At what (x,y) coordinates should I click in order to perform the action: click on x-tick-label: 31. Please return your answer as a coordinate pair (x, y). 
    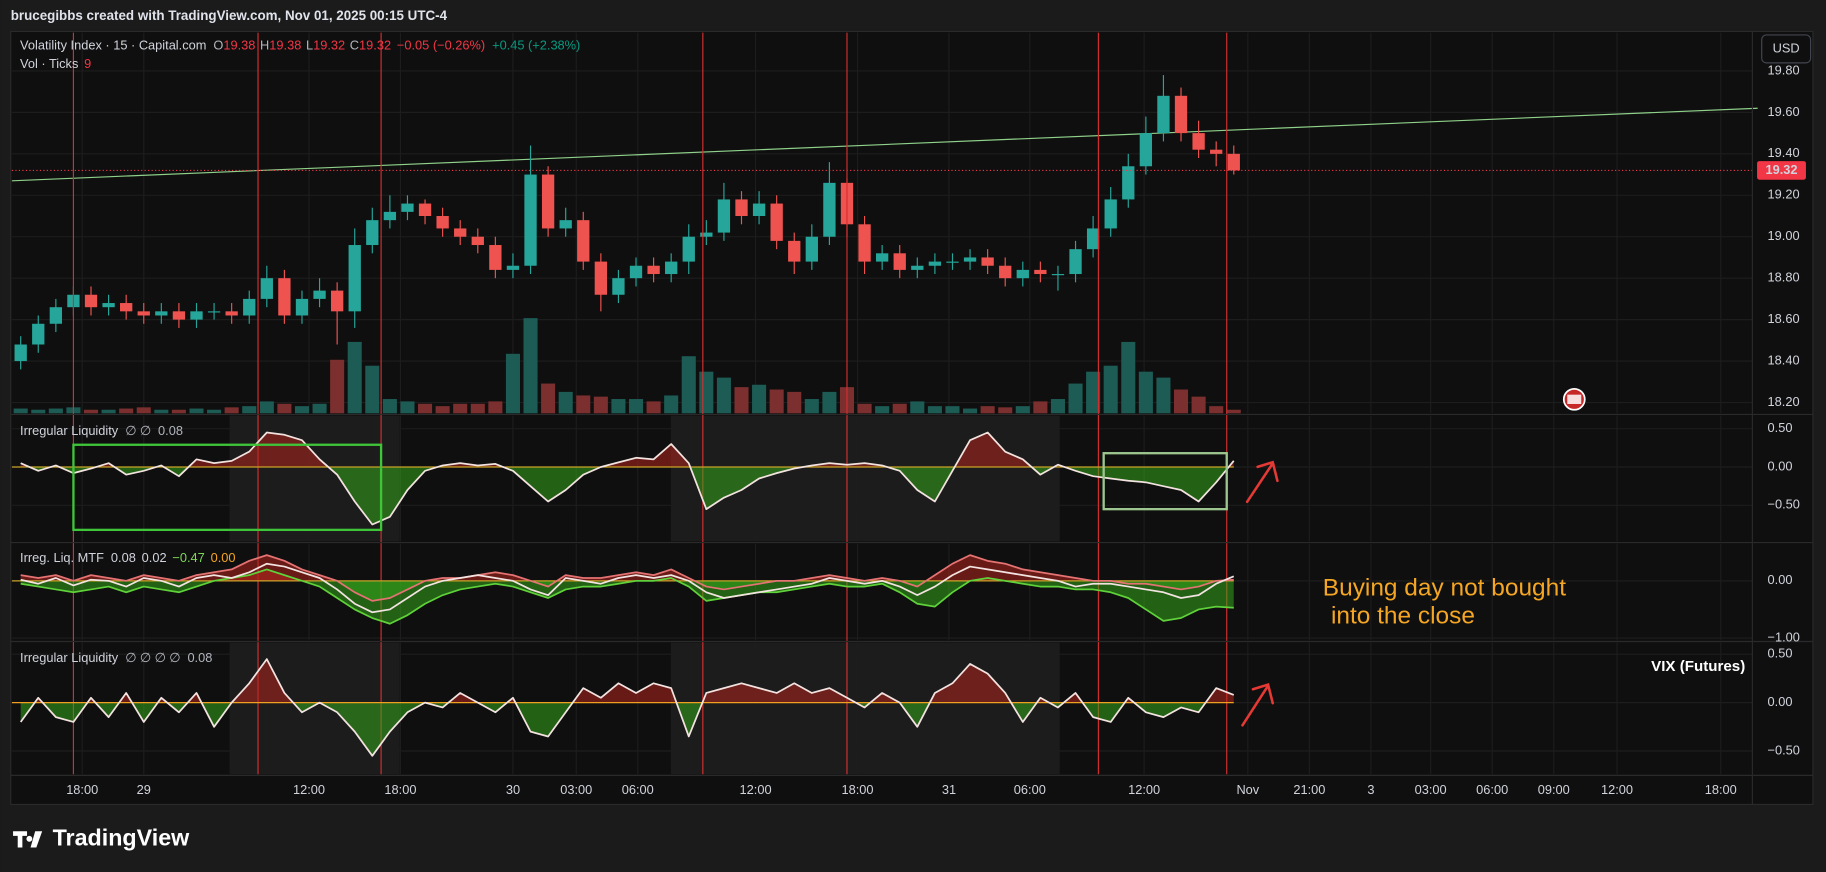
    Looking at the image, I should click on (949, 789).